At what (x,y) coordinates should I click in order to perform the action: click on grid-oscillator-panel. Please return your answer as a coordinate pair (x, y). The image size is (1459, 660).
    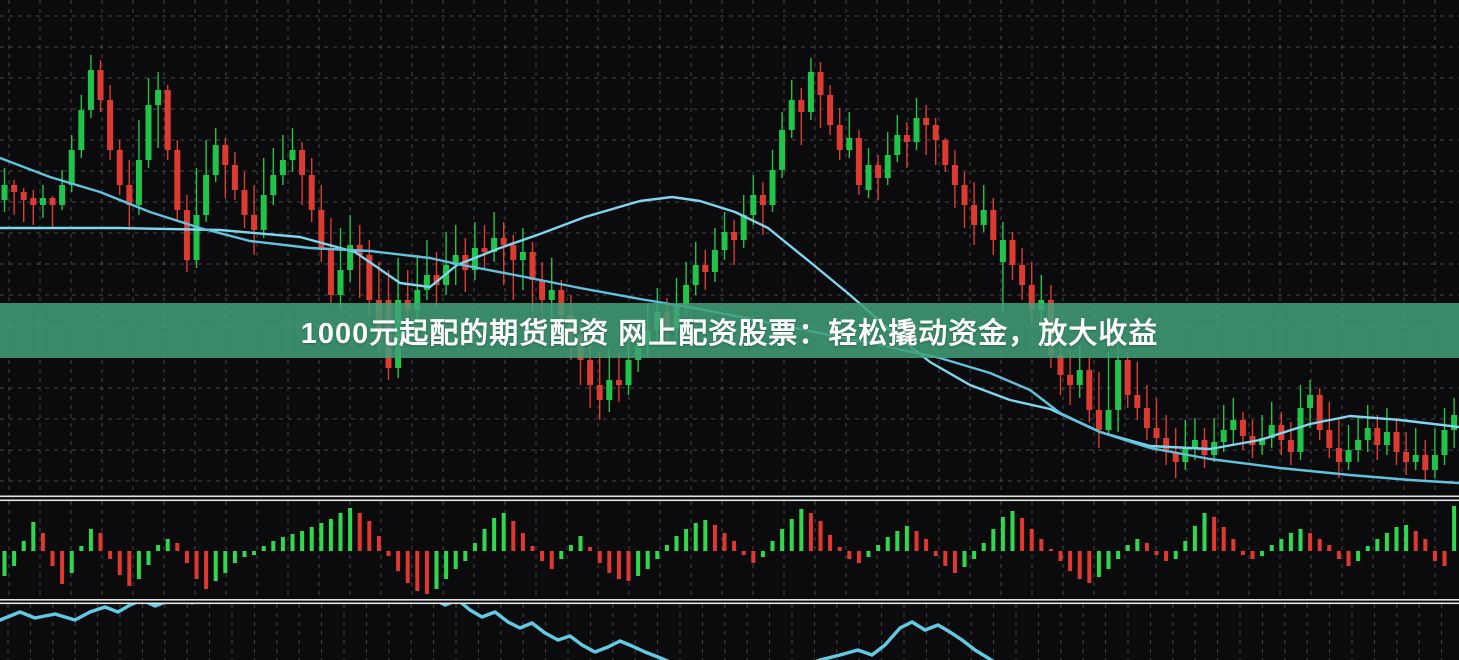
    Looking at the image, I should click on (725, 632).